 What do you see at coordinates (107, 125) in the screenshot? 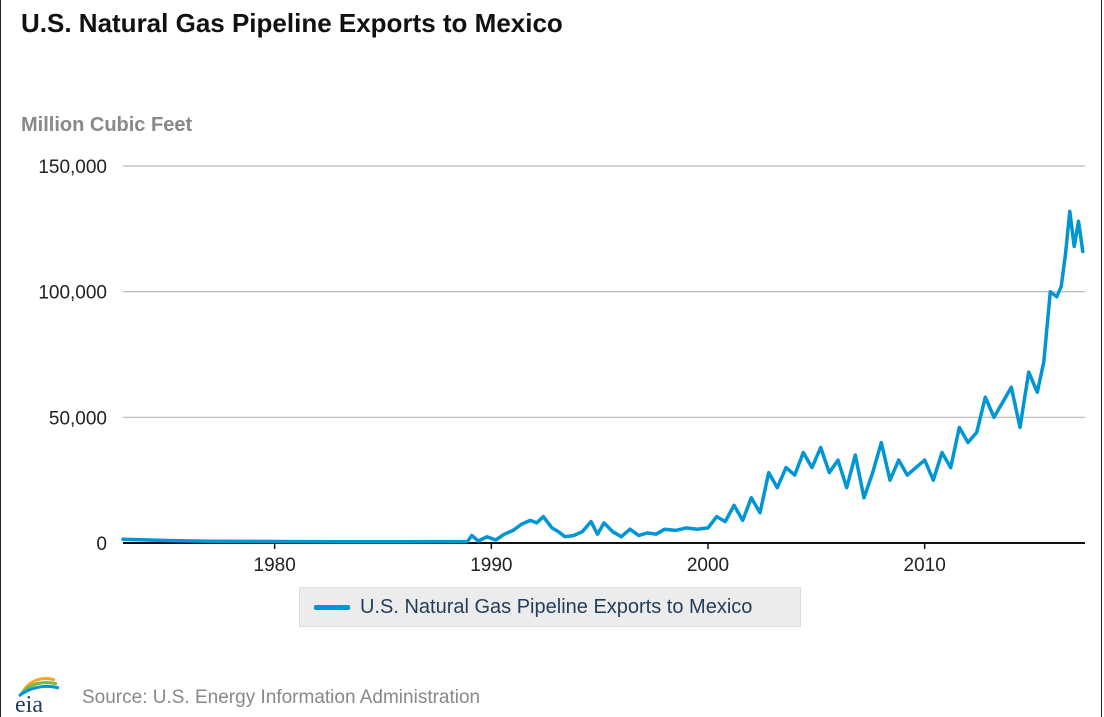
I see `y-axis-unit-label: Million Cubic Feet` at bounding box center [107, 125].